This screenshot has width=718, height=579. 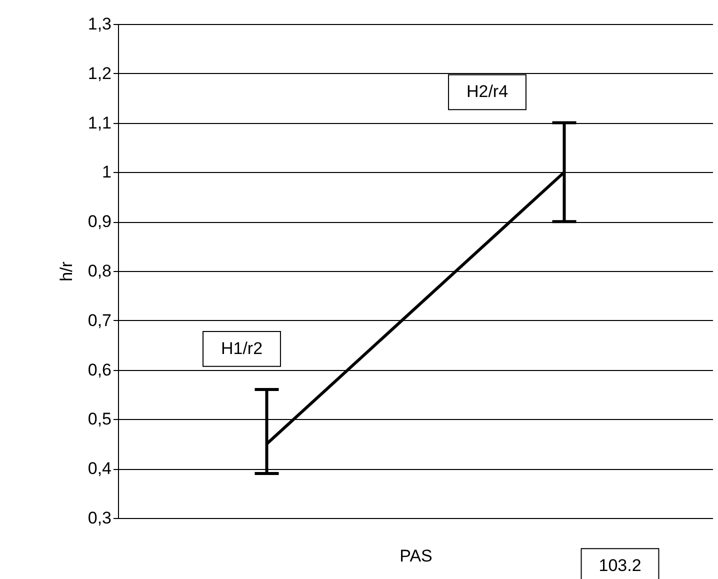 I want to click on y-tick-label: 1,3, so click(x=100, y=24).